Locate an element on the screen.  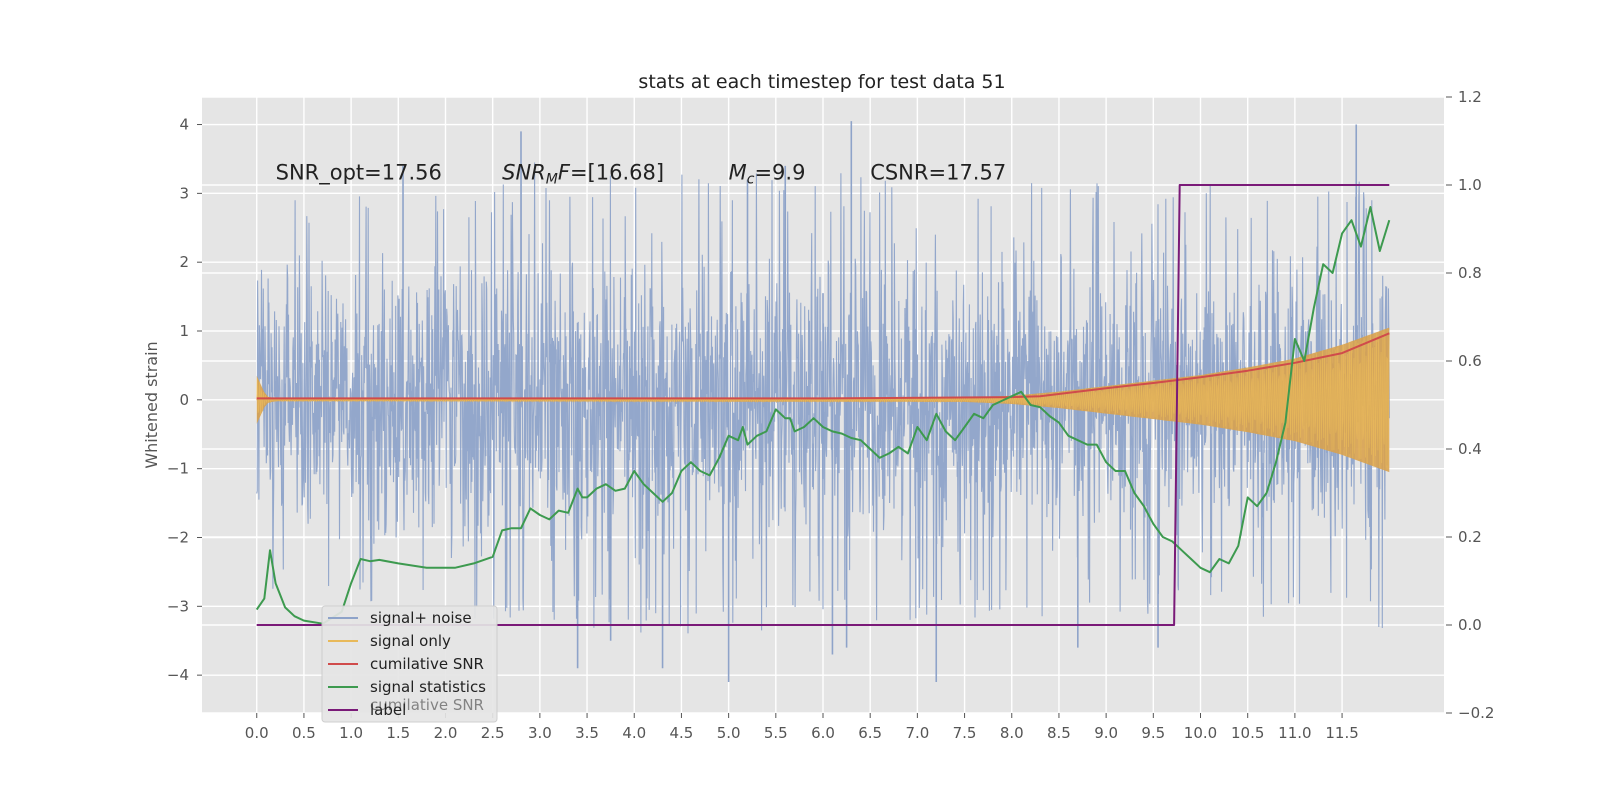
y2-tick-label: 0.2 is located at coordinates (1470, 537).